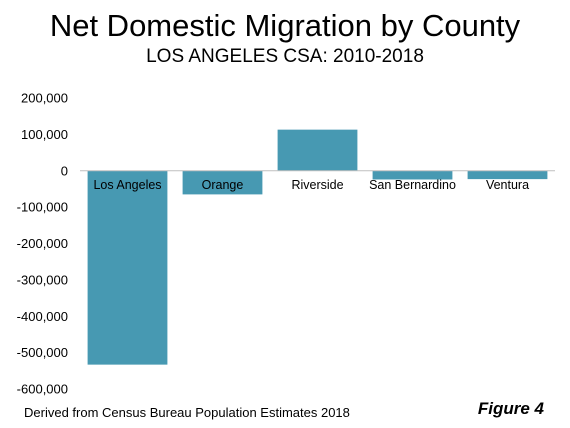  Describe the element at coordinates (223, 185) in the screenshot. I see `category-label: Orange` at that location.